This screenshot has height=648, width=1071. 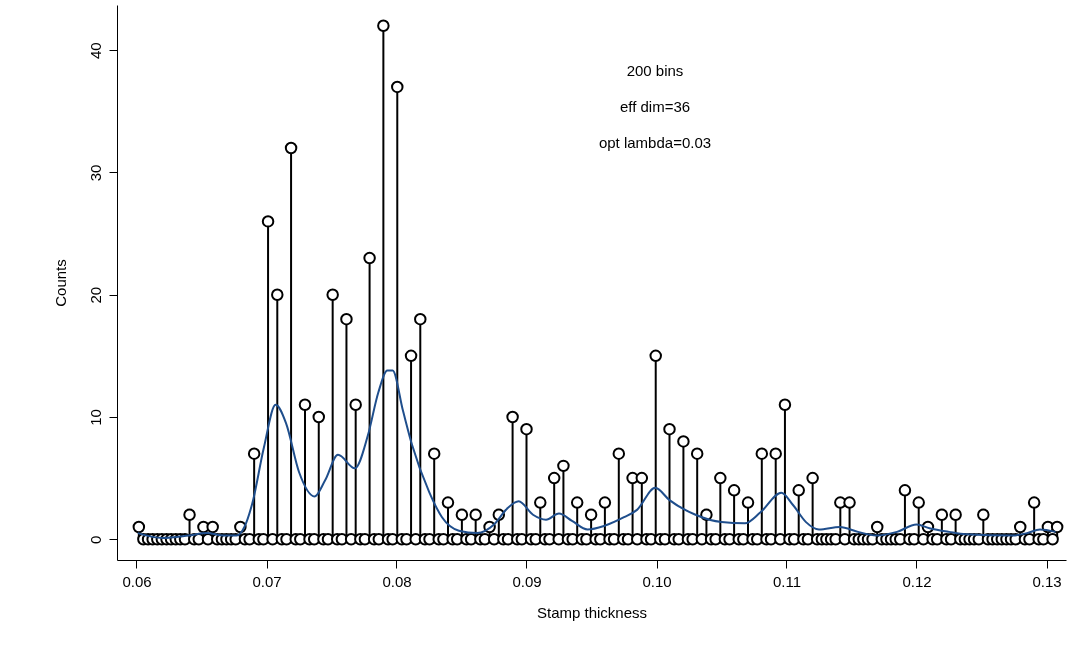 I want to click on x-tick-label: 0.12, so click(x=917, y=581).